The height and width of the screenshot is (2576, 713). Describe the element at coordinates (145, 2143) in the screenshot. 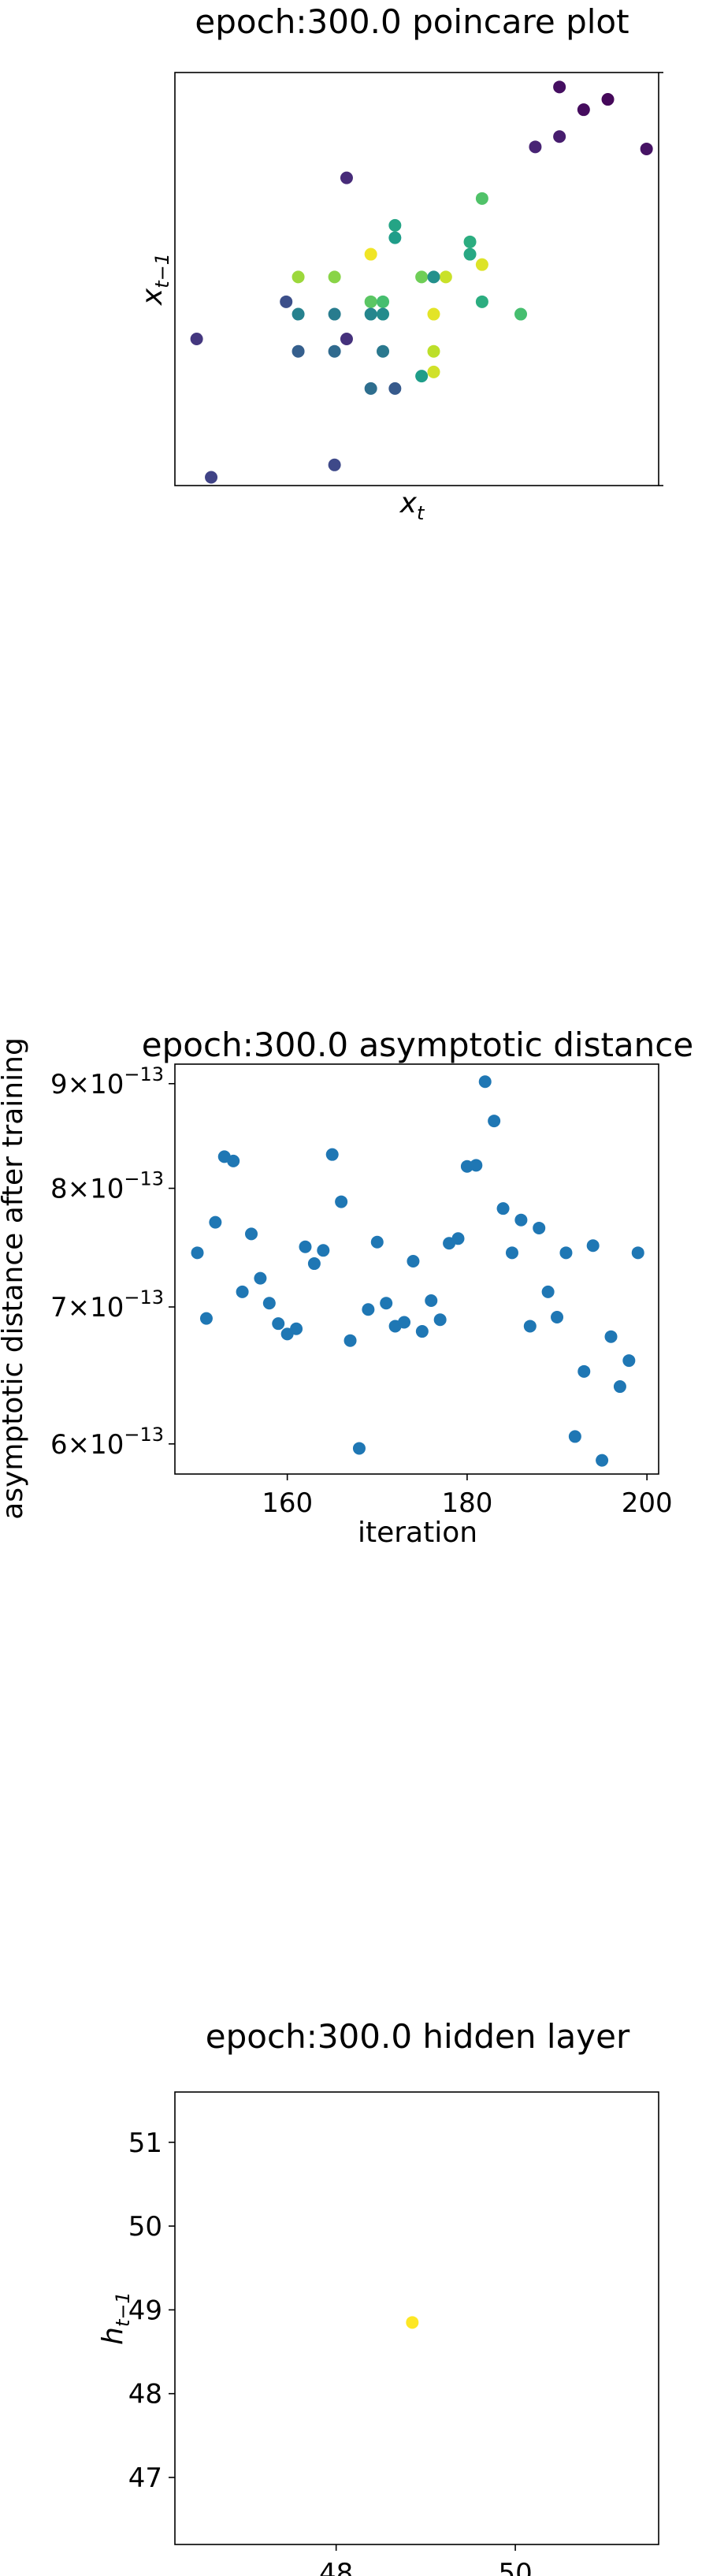

I see `y-tick-label: 51` at that location.